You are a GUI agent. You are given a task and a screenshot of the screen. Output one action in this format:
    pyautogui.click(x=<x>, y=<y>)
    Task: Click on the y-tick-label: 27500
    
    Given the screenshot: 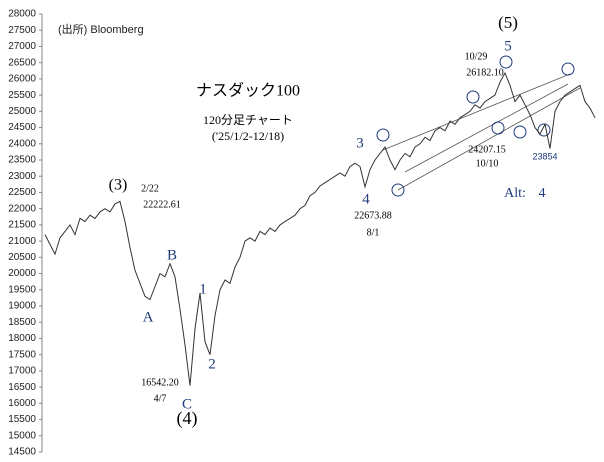 What is the action you would take?
    pyautogui.click(x=22, y=30)
    